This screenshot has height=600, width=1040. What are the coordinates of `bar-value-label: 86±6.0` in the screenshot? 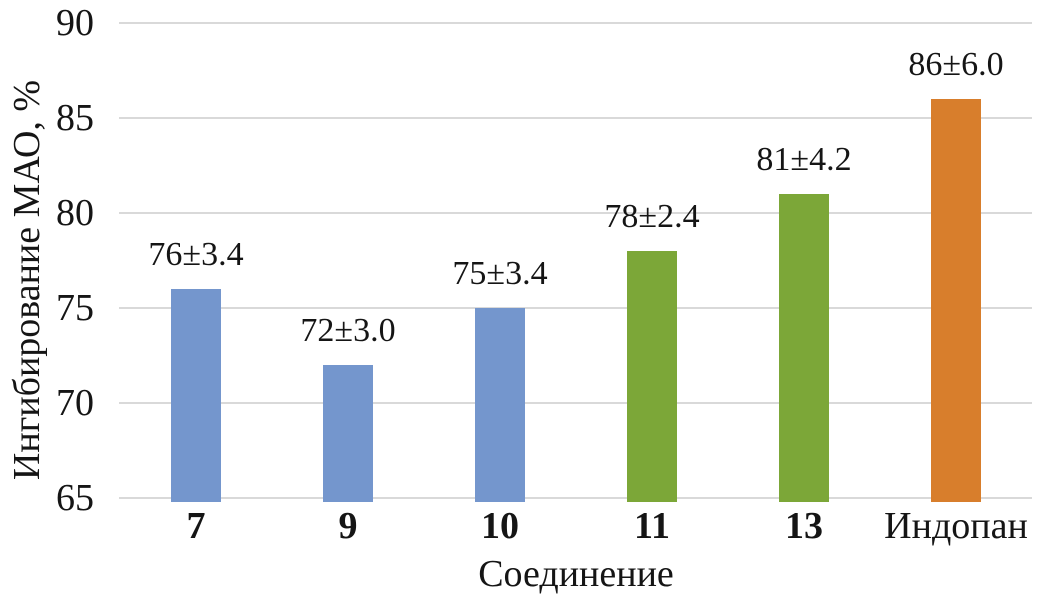 It's located at (956, 64).